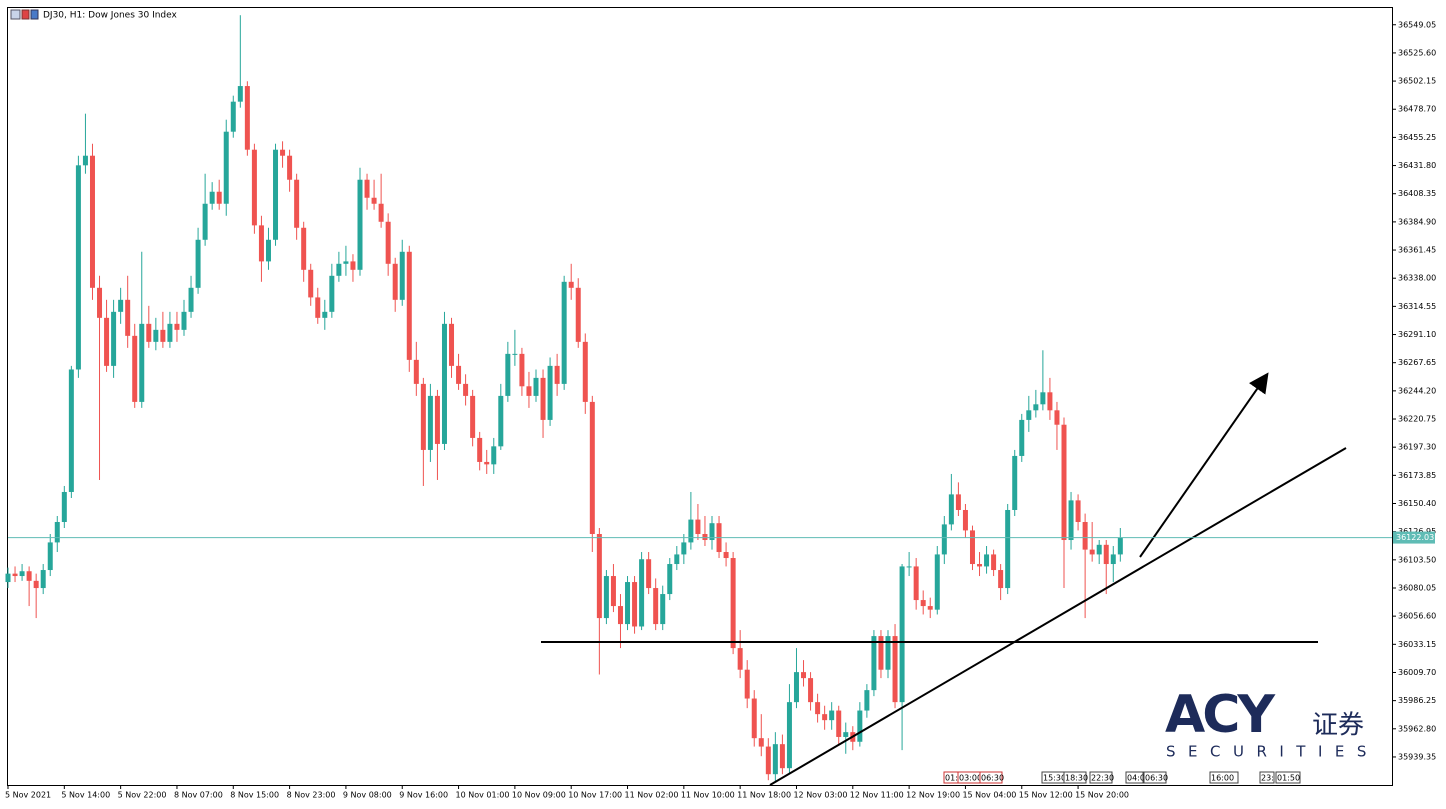  Describe the element at coordinates (24, 14) in the screenshot. I see `window-icon` at that location.